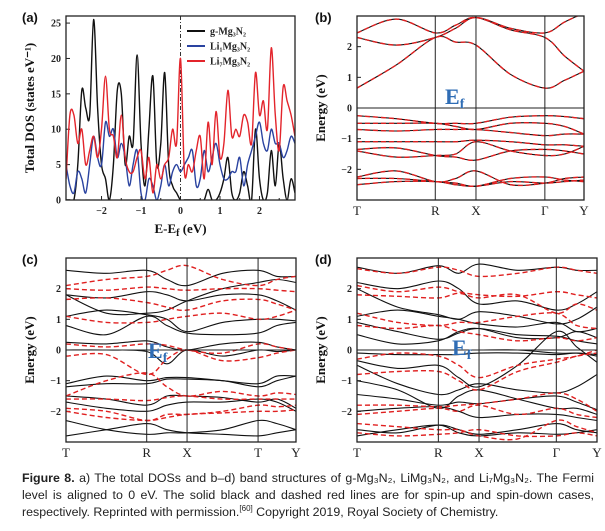 The image size is (605, 531). What do you see at coordinates (180, 211) in the screenshot?
I see `x-tick-label: 0` at bounding box center [180, 211].